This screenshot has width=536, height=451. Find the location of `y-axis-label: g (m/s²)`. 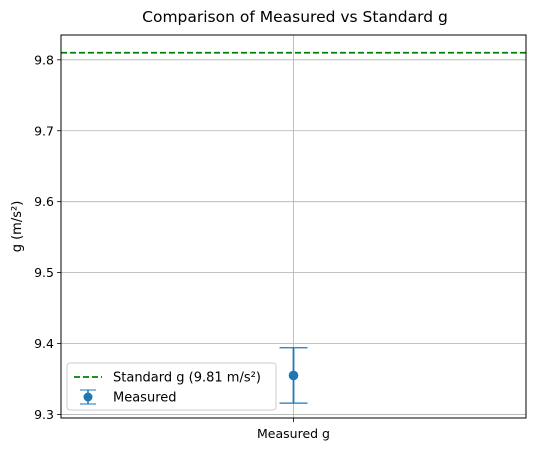

y-axis-label: g (m/s²) is located at coordinates (17, 227).